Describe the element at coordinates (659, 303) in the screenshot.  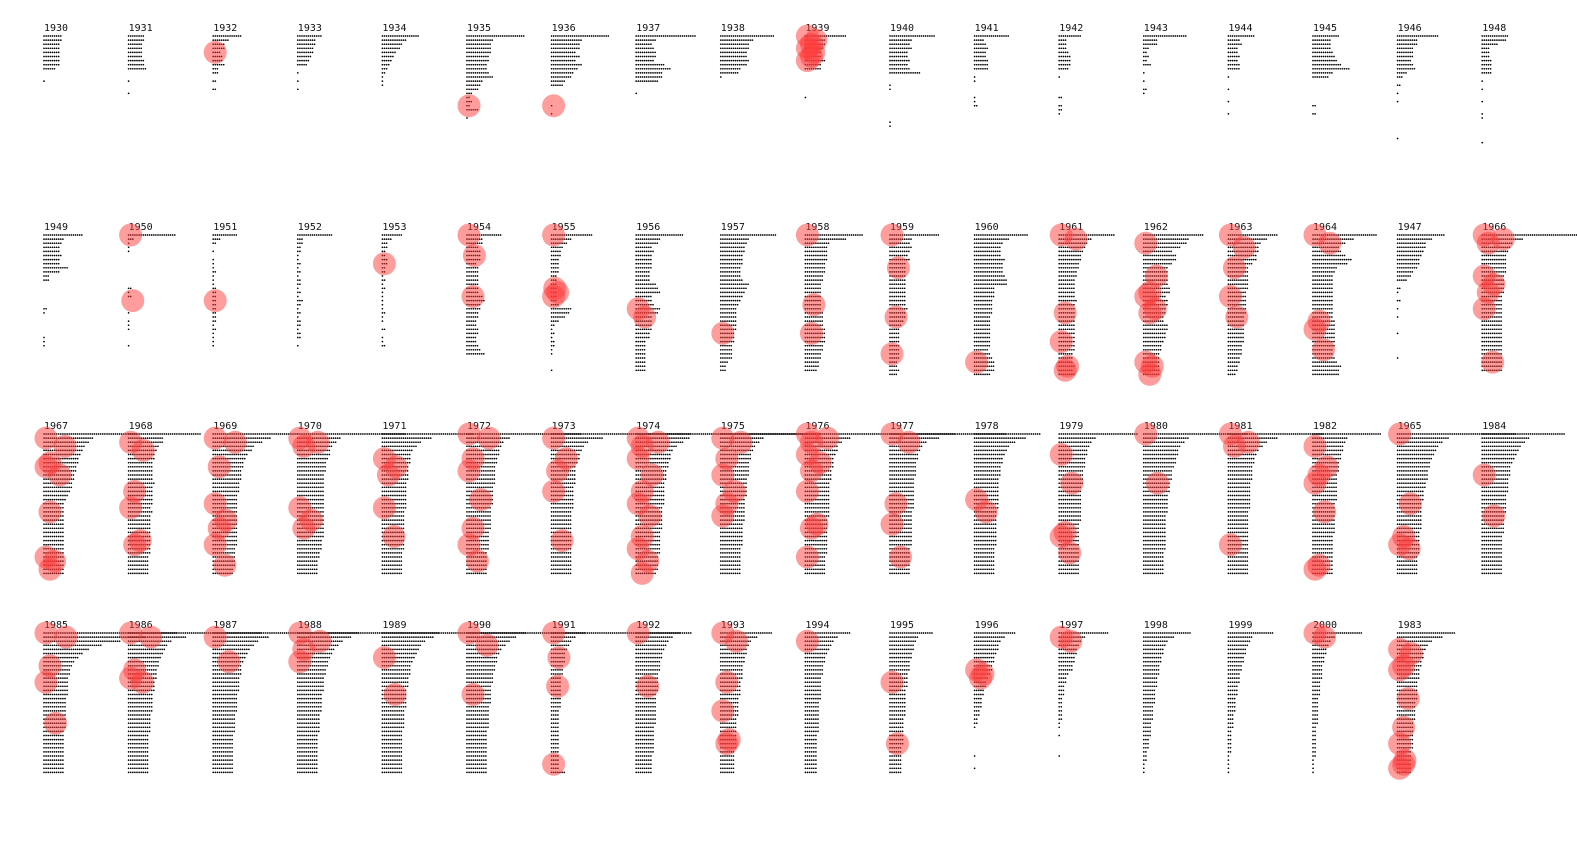
I see `dot-rows` at that location.